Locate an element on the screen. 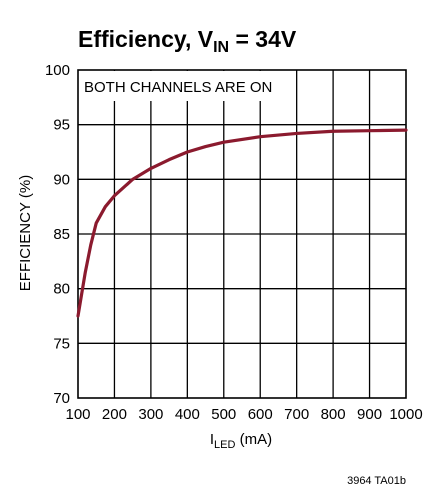  y-axis-label: EFFICIENCY (%) is located at coordinates (25, 233).